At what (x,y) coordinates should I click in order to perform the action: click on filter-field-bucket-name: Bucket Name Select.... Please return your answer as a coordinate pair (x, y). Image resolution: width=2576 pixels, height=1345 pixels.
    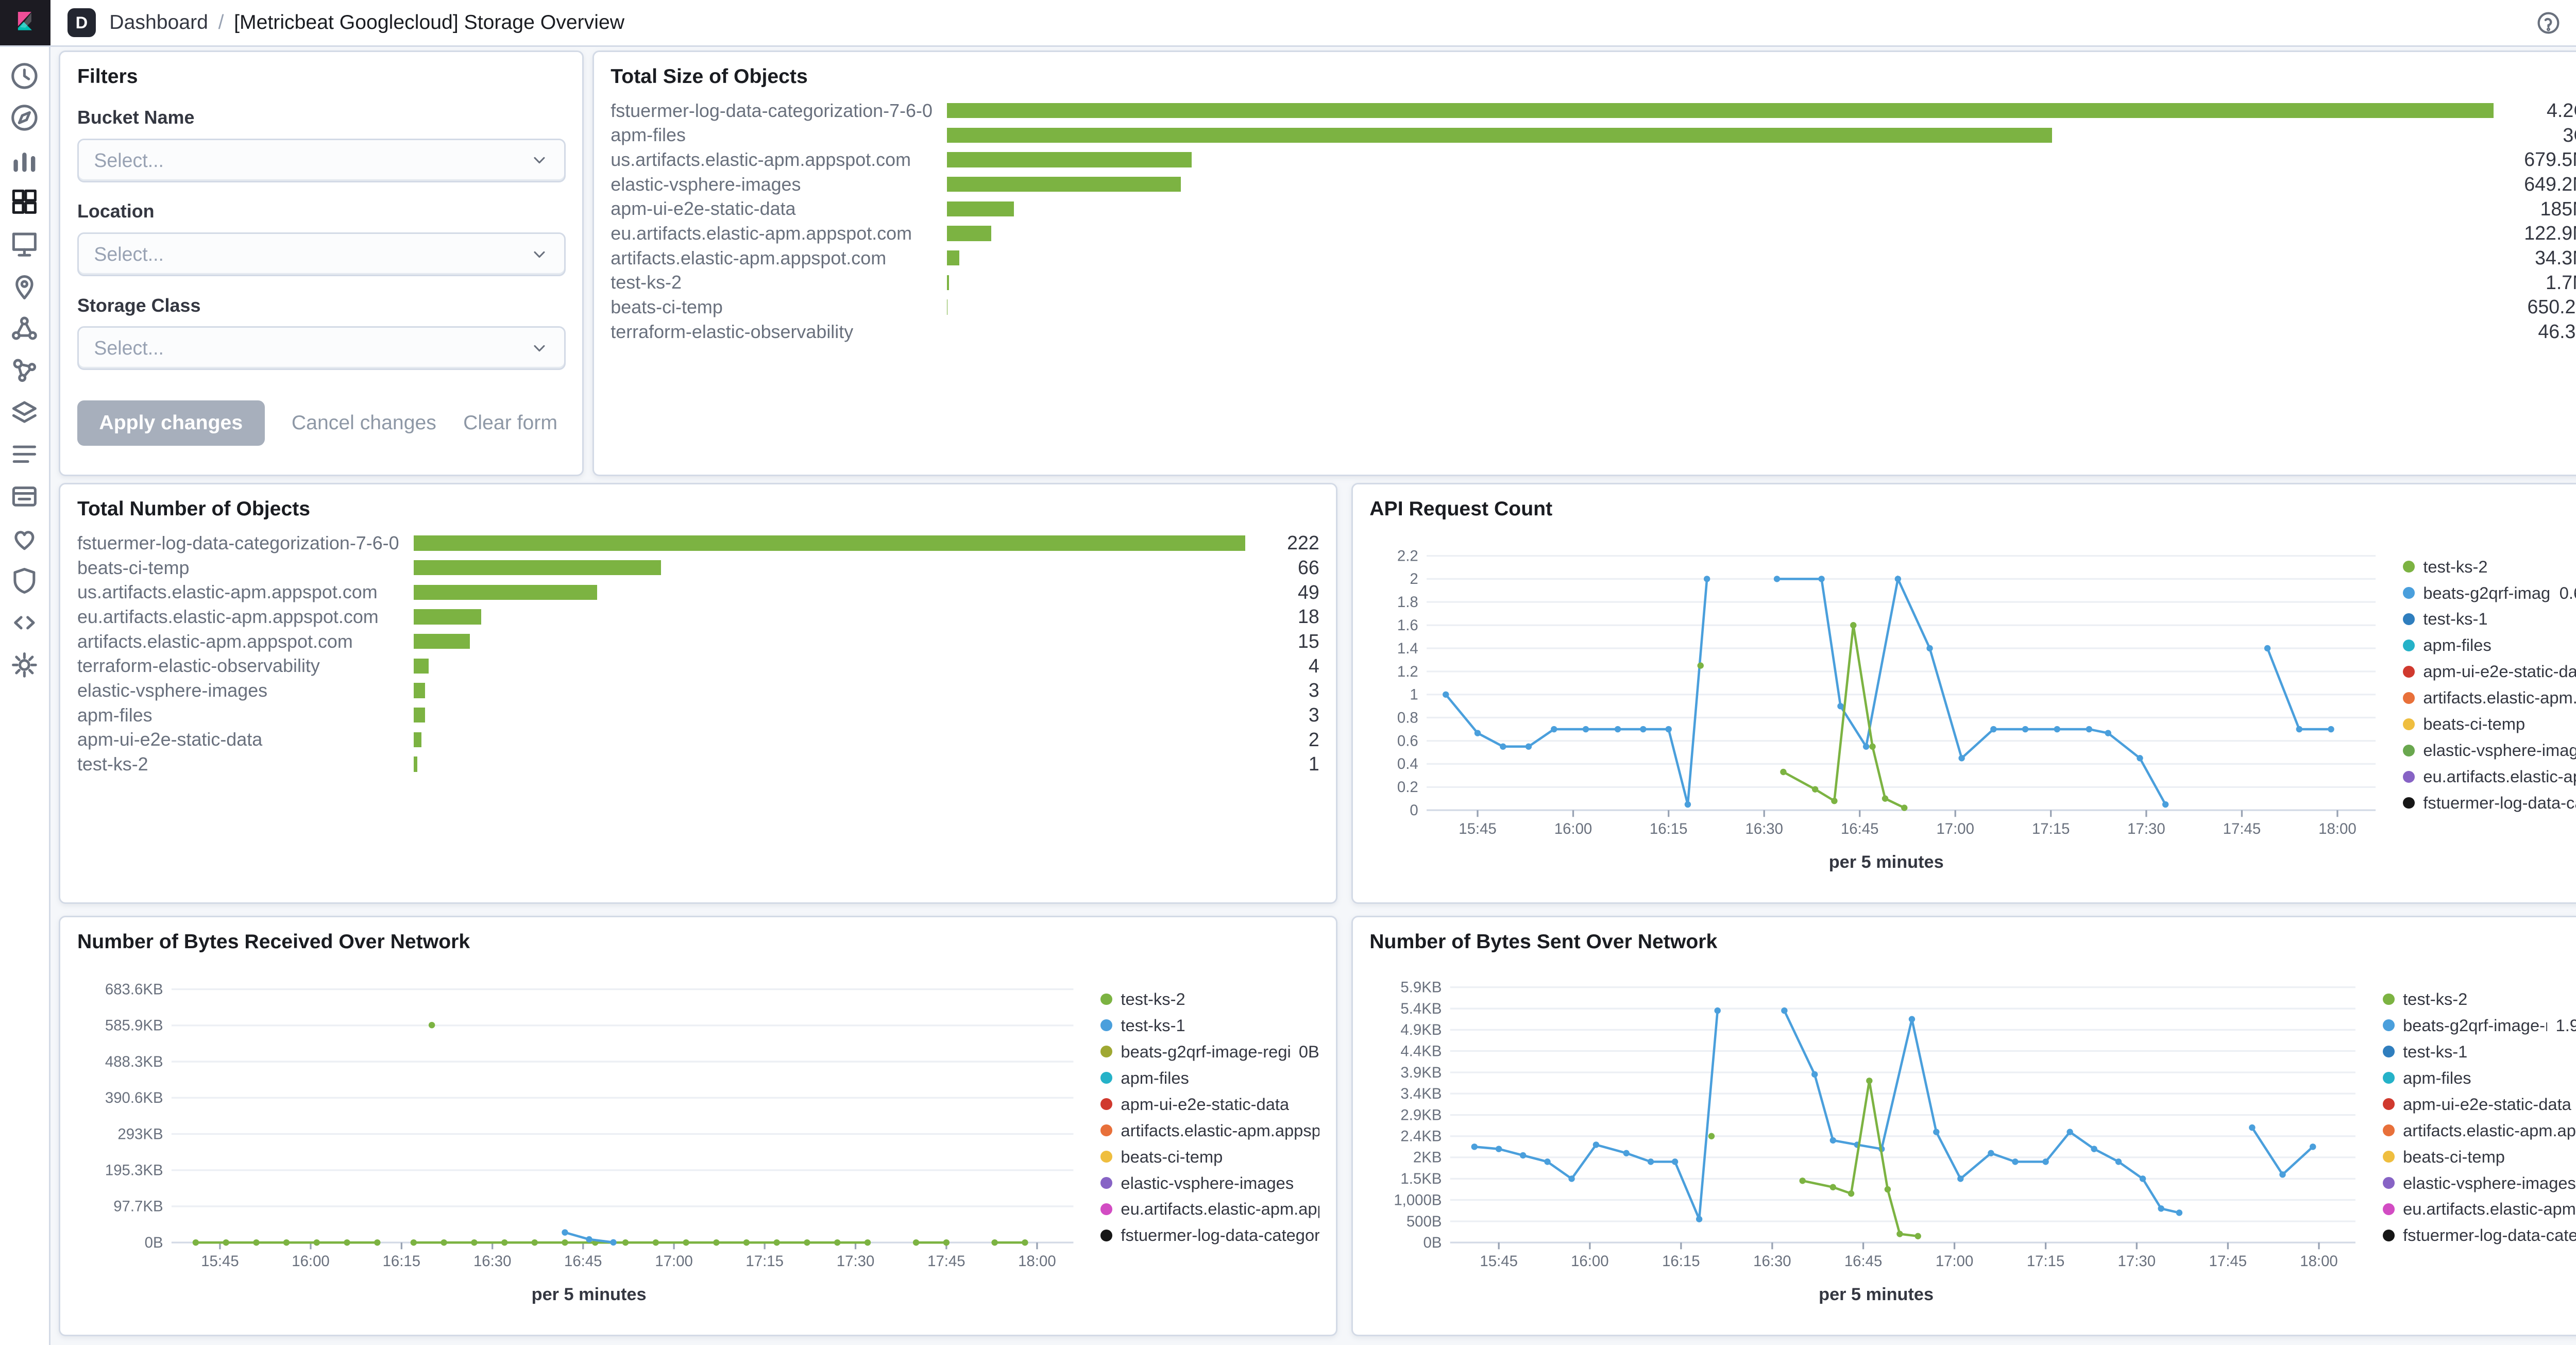
    Looking at the image, I should click on (321, 144).